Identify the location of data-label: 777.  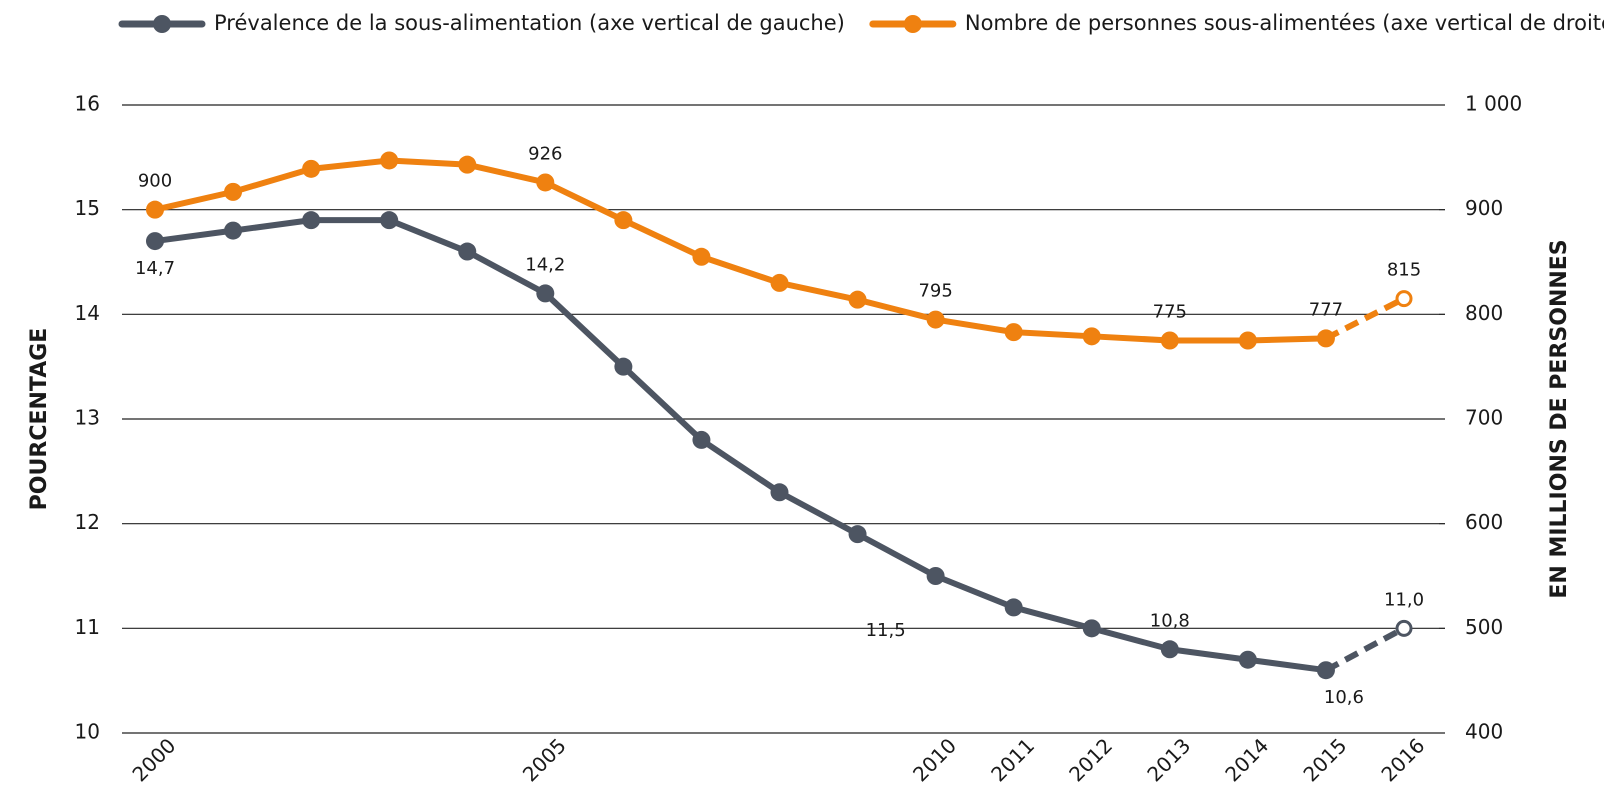
(1326, 309).